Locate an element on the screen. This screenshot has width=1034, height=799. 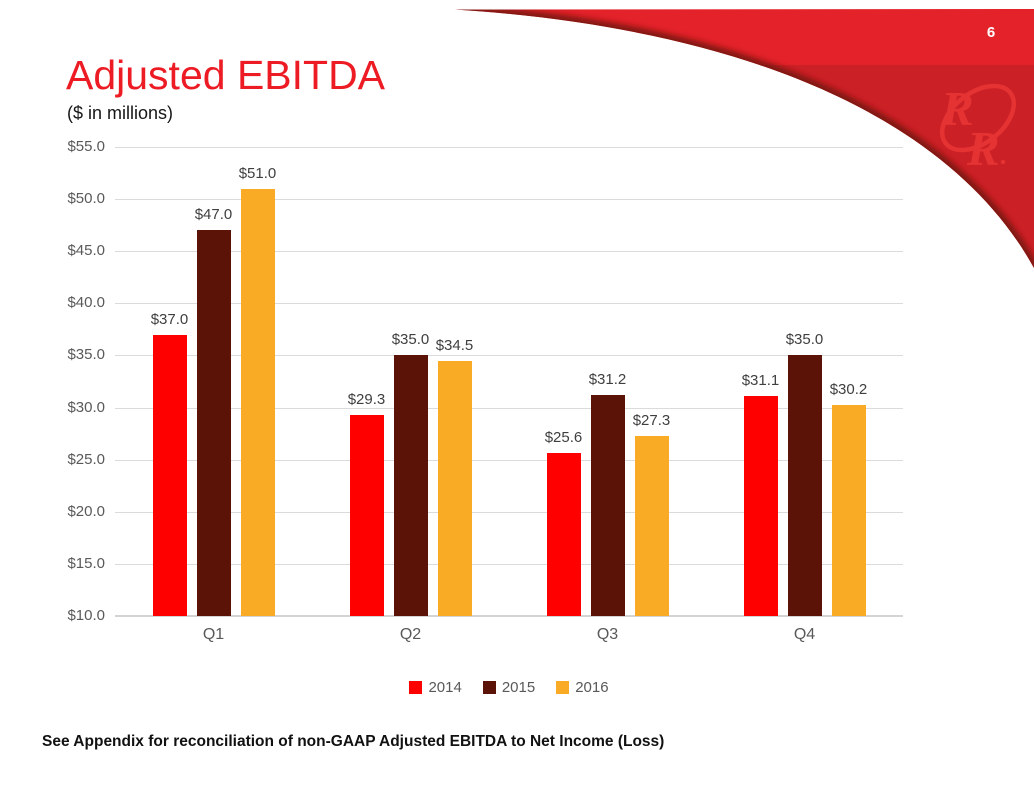
legend-label: 2014 is located at coordinates (445, 687).